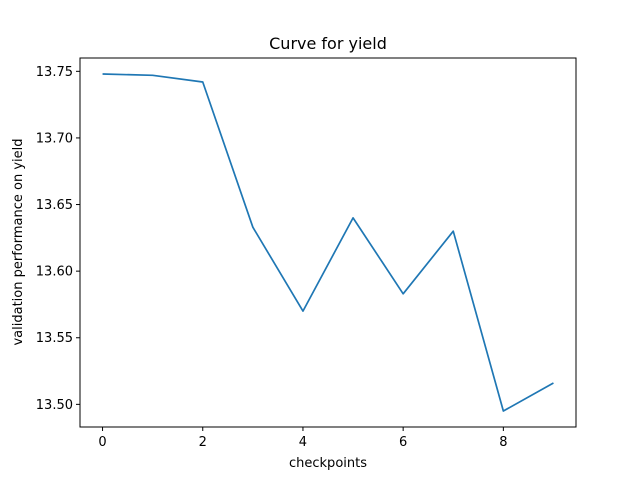  What do you see at coordinates (203, 442) in the screenshot?
I see `x-tick-label: 2` at bounding box center [203, 442].